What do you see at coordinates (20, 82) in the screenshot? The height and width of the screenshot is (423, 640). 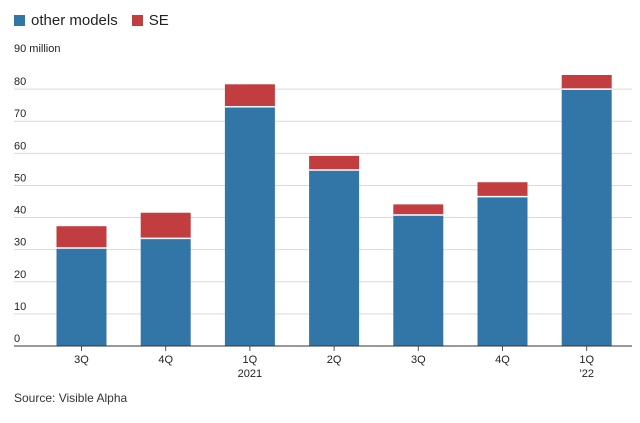 I see `y-tick-label-80: 80` at bounding box center [20, 82].